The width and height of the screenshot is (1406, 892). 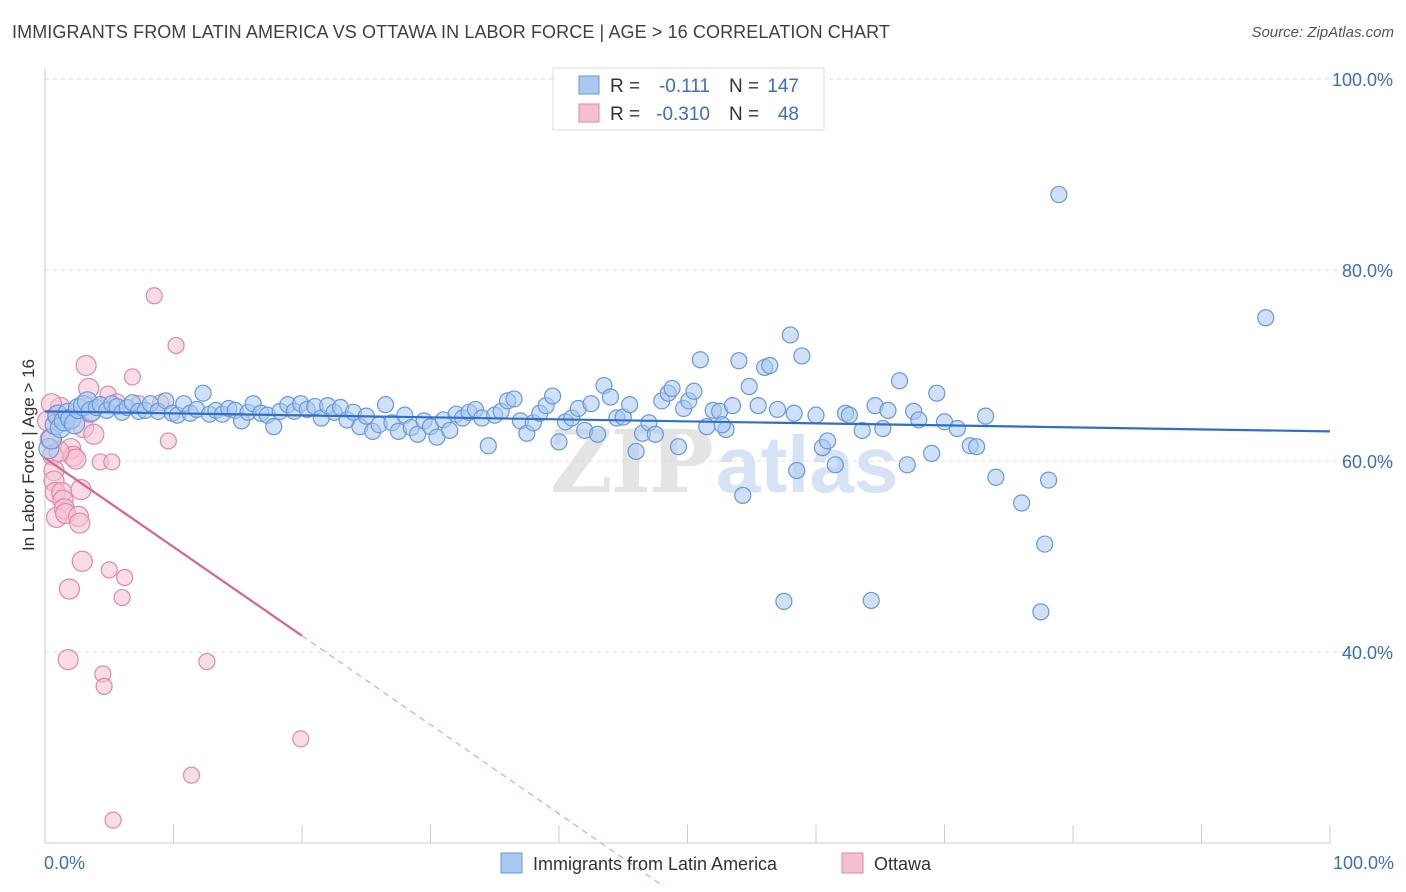 What do you see at coordinates (688, 99) in the screenshot?
I see `stats-legend: R = -0.111 N = 147 R = -0.310 N = 48` at bounding box center [688, 99].